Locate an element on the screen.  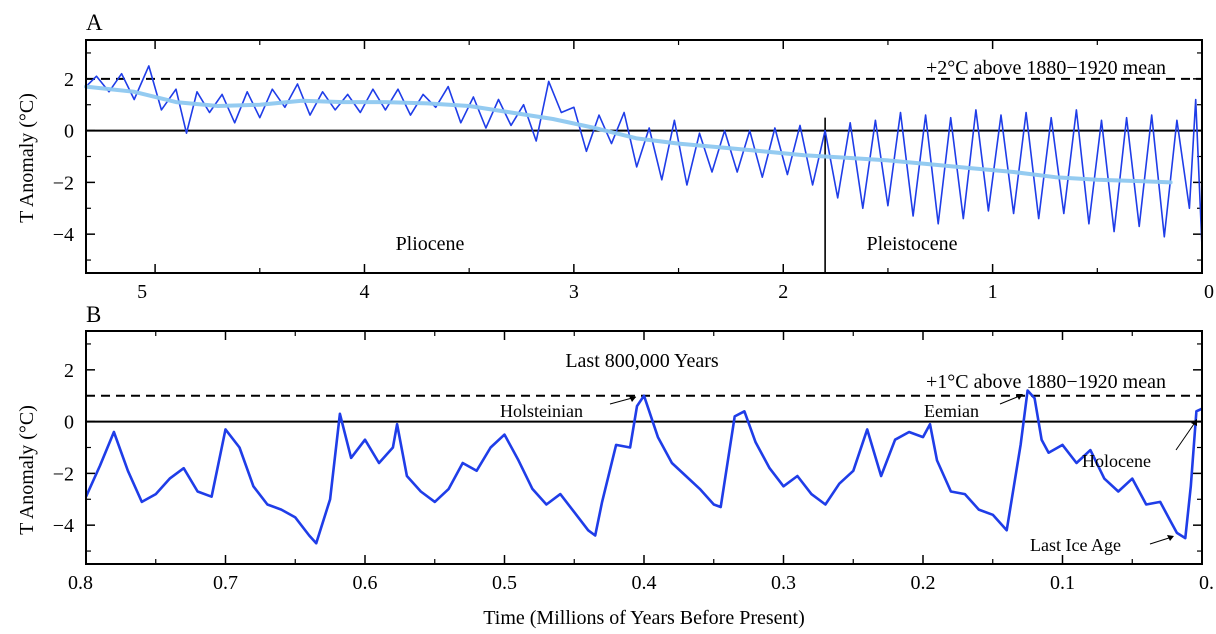
last-ice-age-arrowhead is located at coordinates (1170, 538).